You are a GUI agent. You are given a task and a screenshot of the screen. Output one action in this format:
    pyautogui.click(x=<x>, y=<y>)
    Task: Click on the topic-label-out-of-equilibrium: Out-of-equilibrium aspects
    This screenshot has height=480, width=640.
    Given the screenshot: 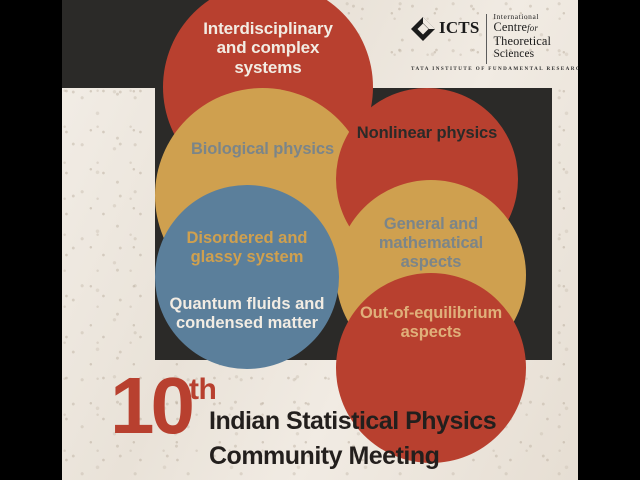 What is the action you would take?
    pyautogui.click(x=431, y=322)
    